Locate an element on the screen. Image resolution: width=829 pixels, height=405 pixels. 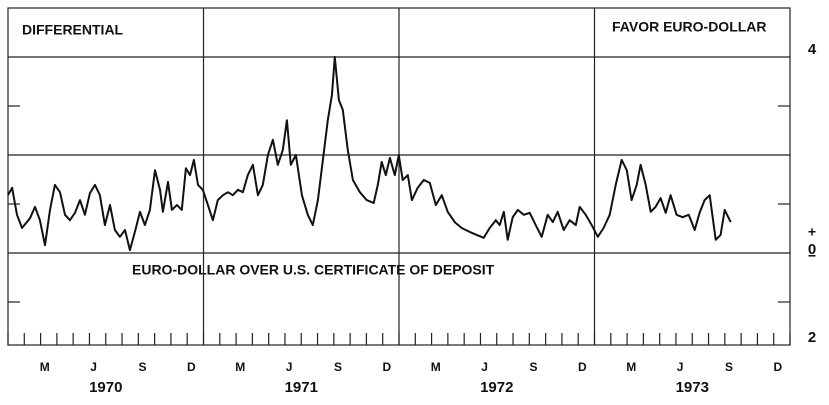
y-tick-label: 4 is located at coordinates (812, 49).